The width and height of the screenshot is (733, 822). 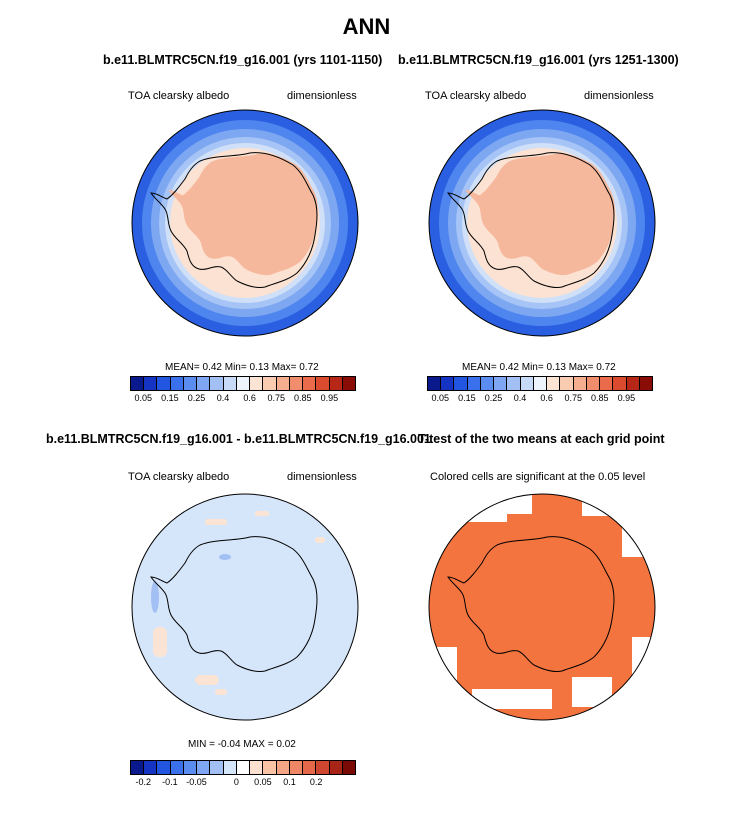 I want to click on panel3-colorbar, so click(x=243, y=767).